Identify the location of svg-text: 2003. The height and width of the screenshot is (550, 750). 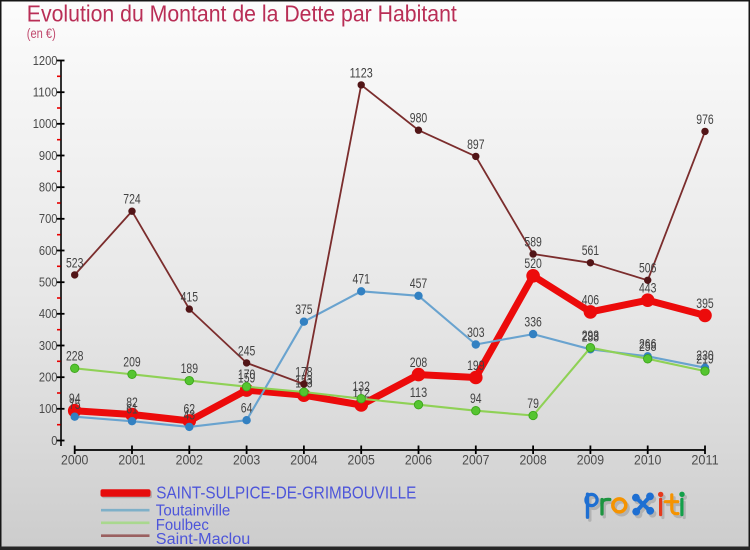
(246, 459).